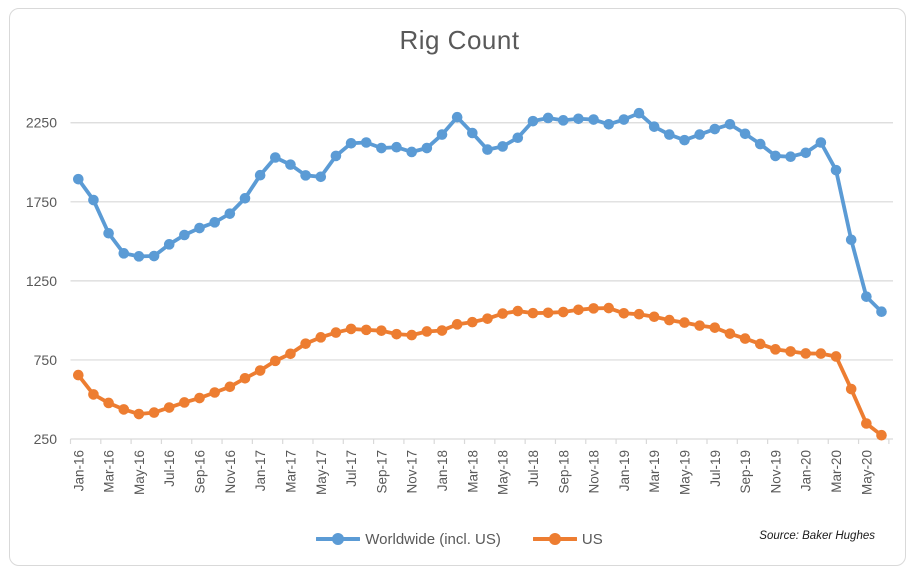  Describe the element at coordinates (41, 202) in the screenshot. I see `y-axis-label: 1750` at that location.